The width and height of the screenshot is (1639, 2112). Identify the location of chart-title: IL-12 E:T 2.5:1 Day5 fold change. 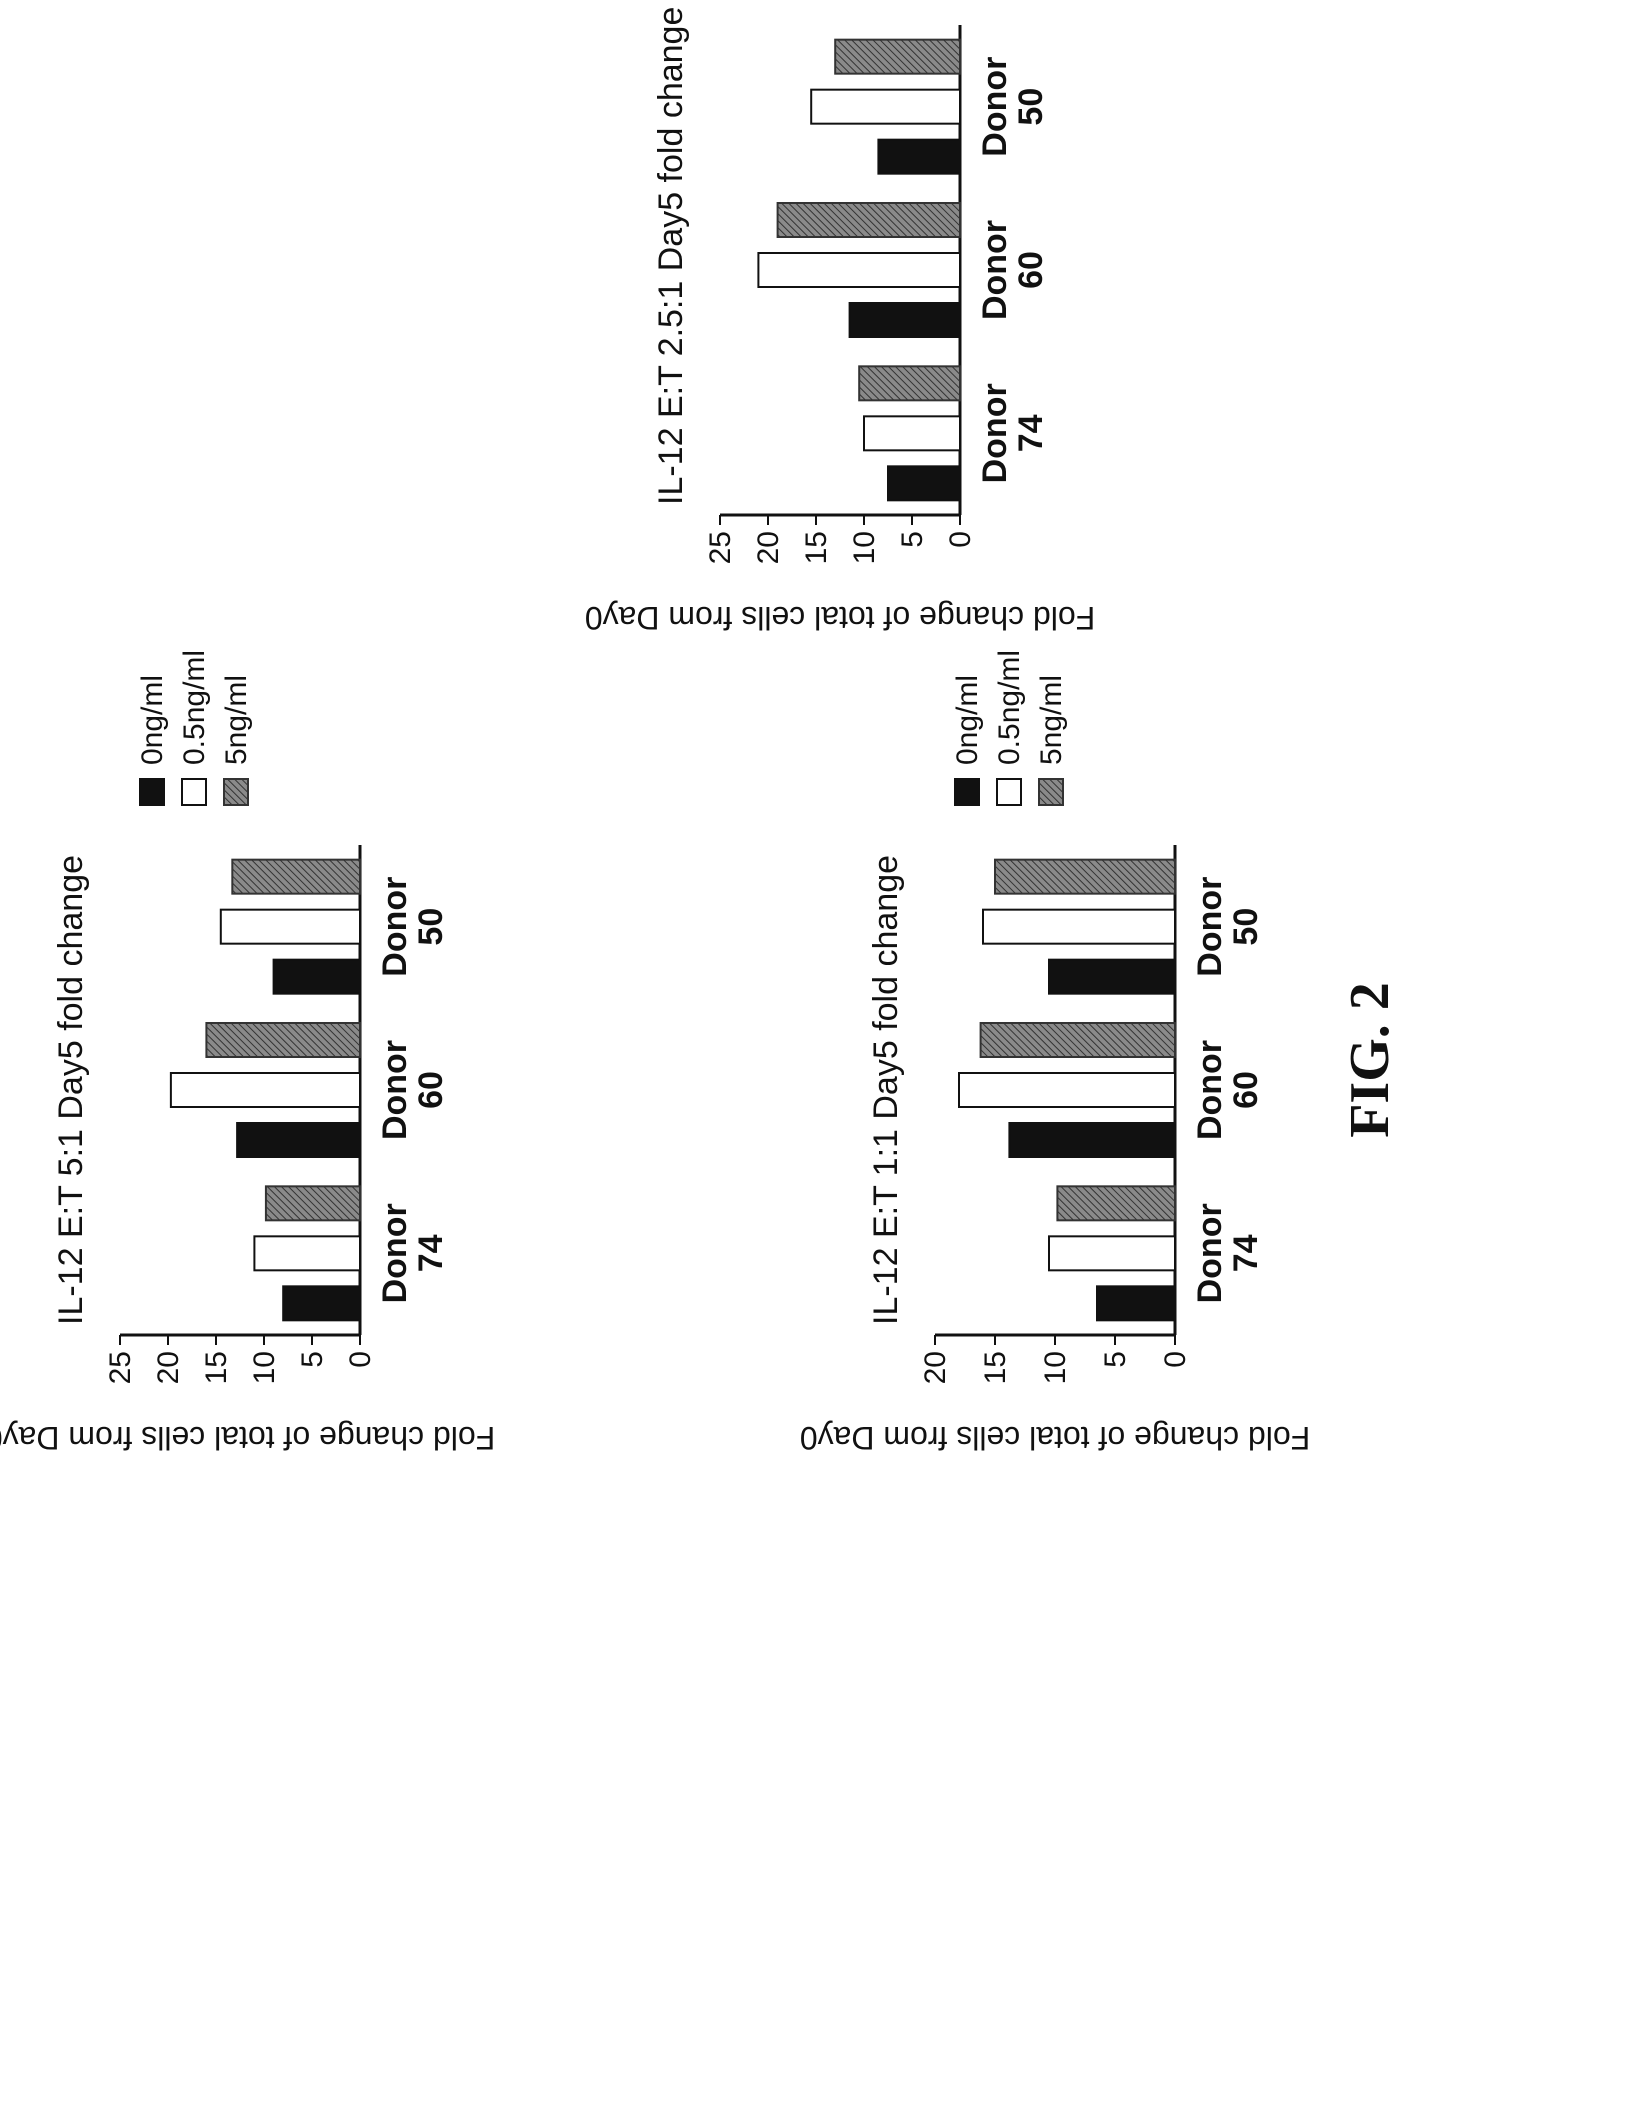
(671, 256).